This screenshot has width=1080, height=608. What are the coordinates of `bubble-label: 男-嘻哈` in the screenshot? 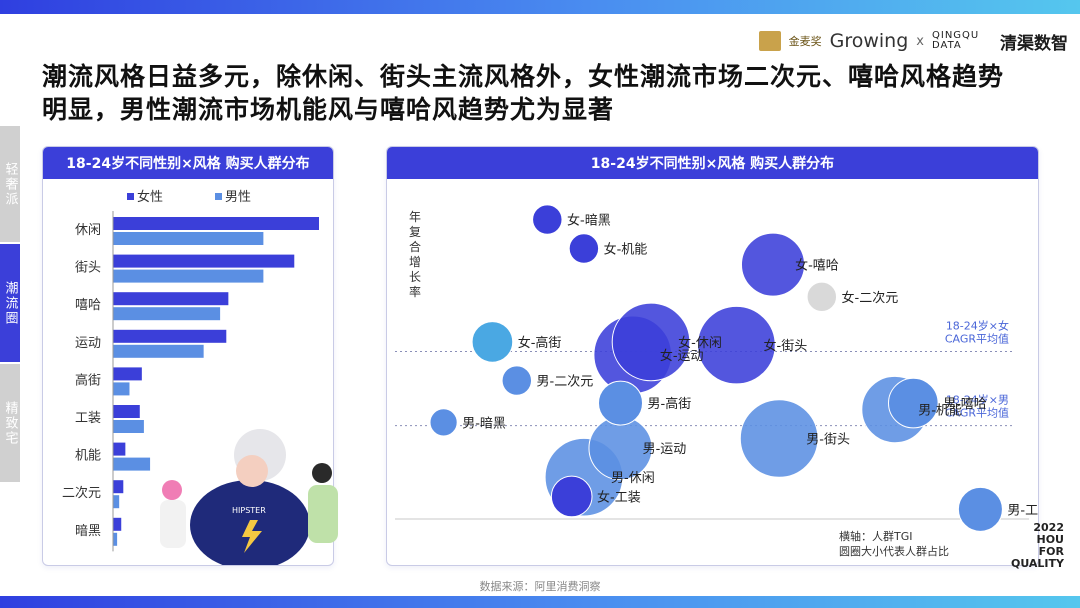 It's located at (965, 404).